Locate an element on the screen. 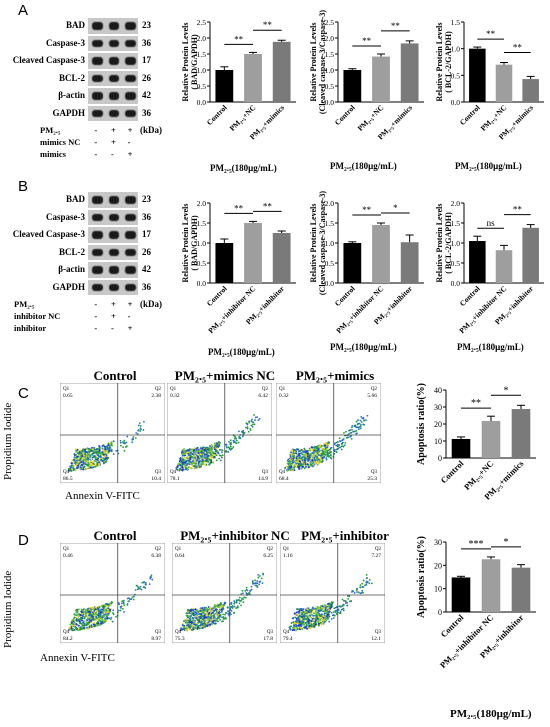 The width and height of the screenshot is (550, 727). quadrant-value: 84.2 is located at coordinates (68, 639).